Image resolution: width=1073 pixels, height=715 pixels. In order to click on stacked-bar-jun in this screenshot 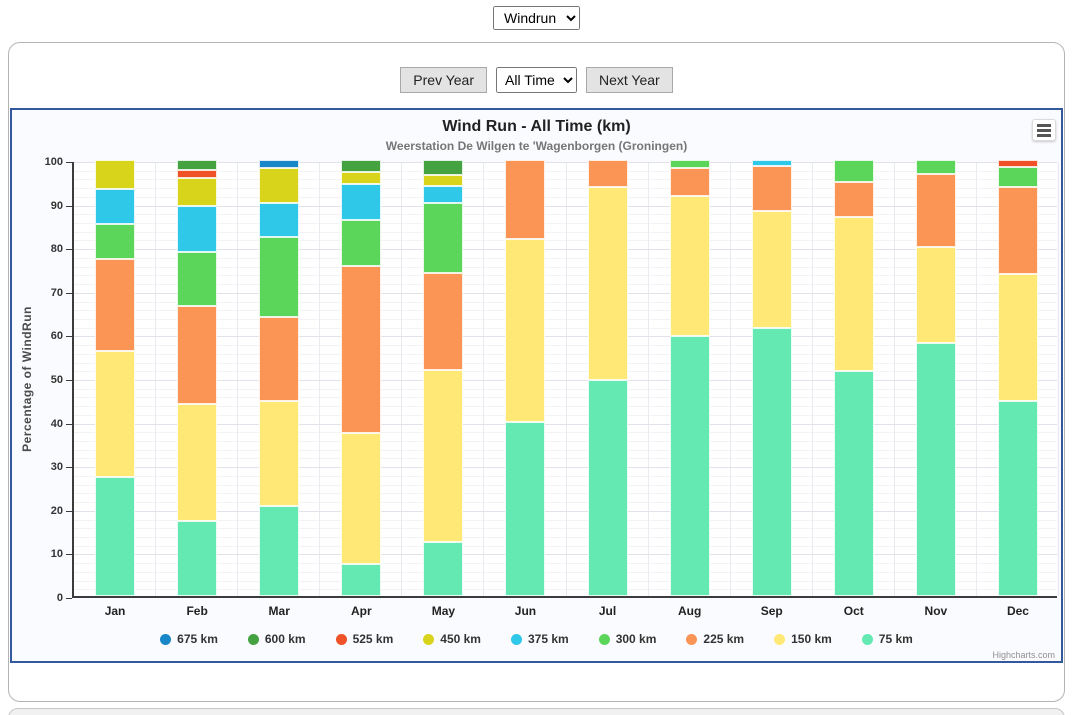, I will do `click(525, 378)`.